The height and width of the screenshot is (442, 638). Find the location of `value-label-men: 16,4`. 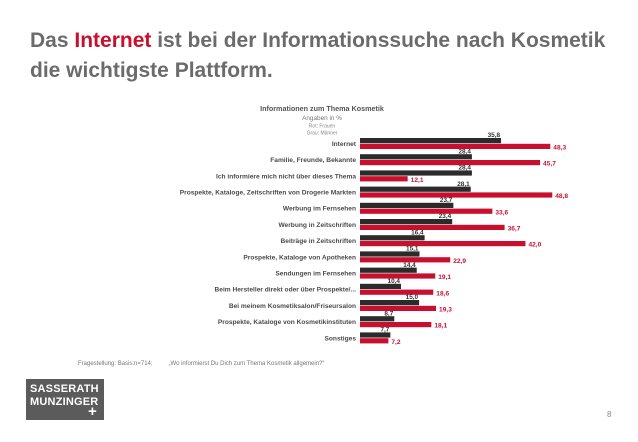

value-label-men: 16,4 is located at coordinates (417, 232).